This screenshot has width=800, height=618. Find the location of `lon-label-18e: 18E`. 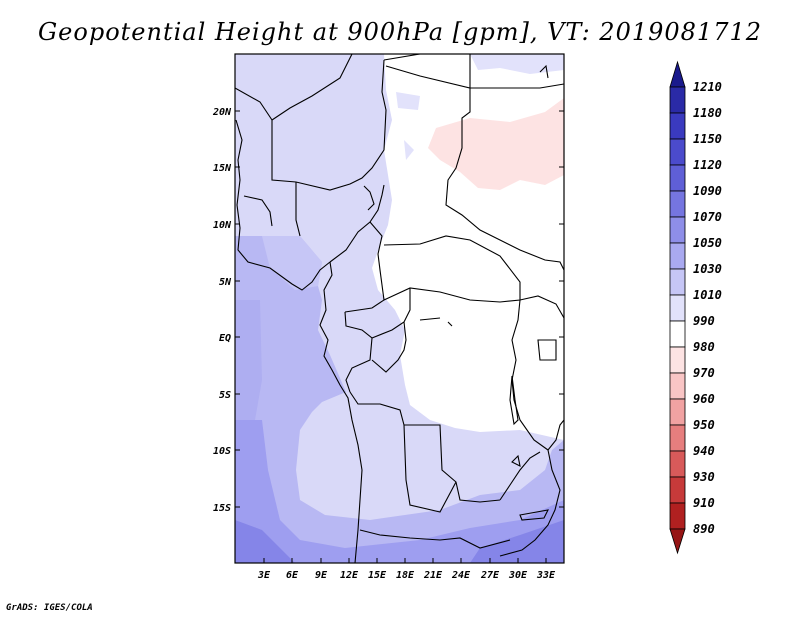

lon-label-18e: 18E is located at coordinates (405, 575).